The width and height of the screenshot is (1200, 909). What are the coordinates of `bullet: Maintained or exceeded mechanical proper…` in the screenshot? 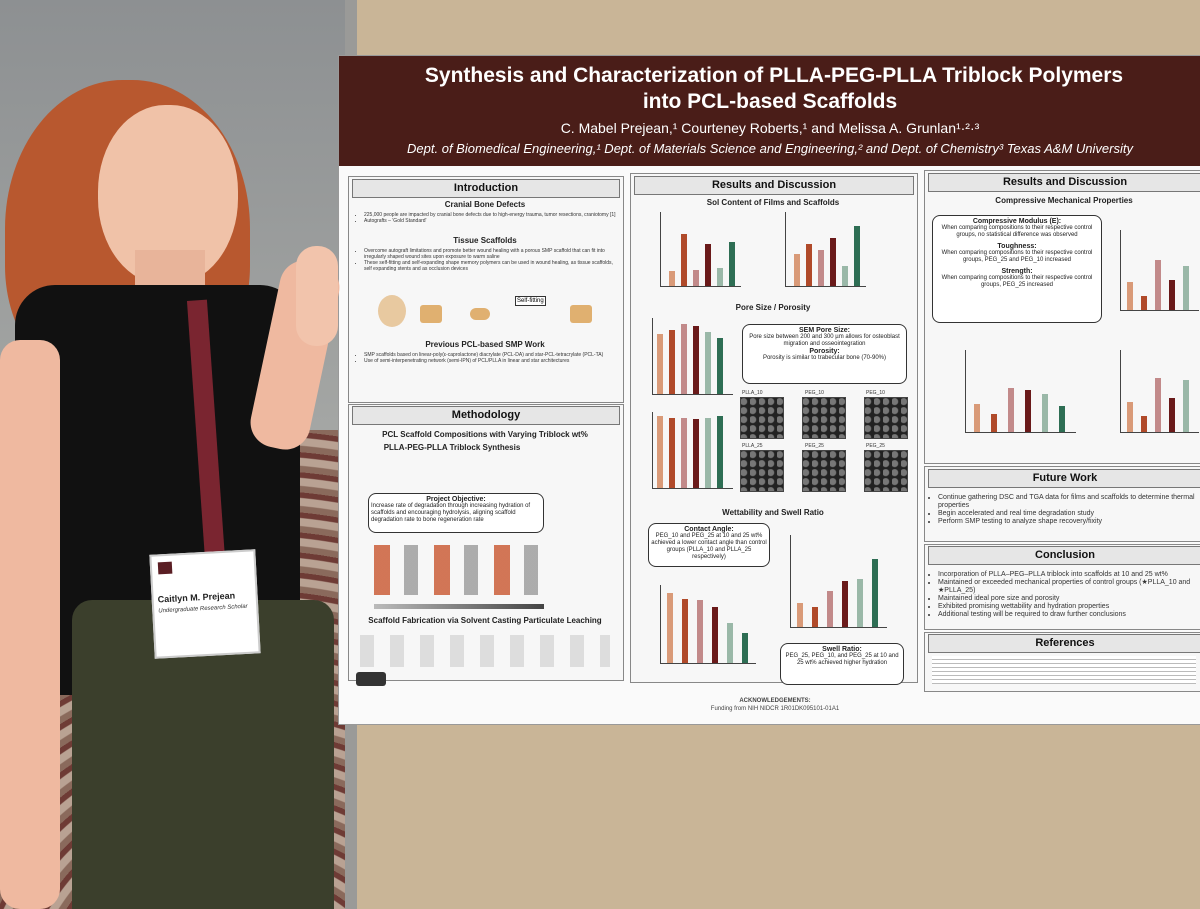 It's located at (1068, 587).